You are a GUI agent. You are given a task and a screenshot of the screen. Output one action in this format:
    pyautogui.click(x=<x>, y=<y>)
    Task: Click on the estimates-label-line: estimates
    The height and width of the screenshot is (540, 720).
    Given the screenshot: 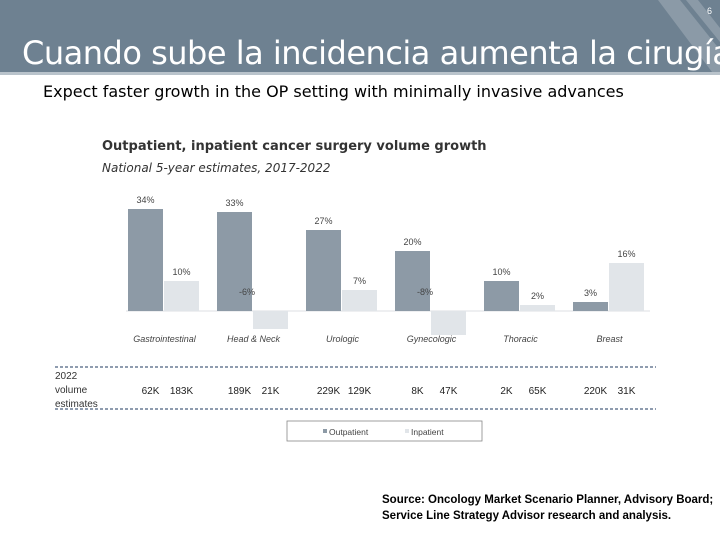 What is the action you would take?
    pyautogui.click(x=76, y=404)
    